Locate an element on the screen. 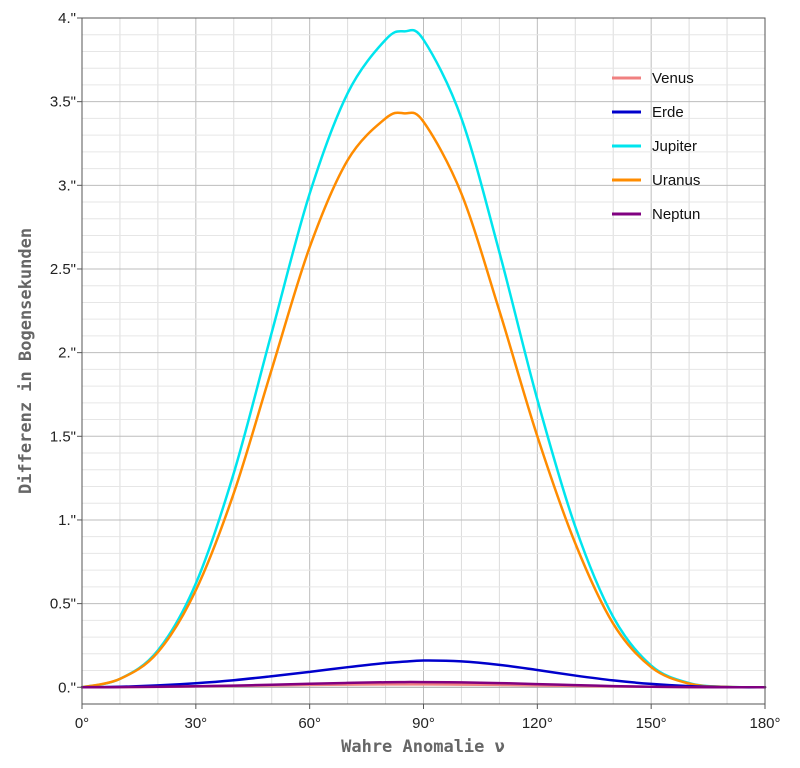 This screenshot has height=768, width=800. x-tick-label: 0° is located at coordinates (82, 723).